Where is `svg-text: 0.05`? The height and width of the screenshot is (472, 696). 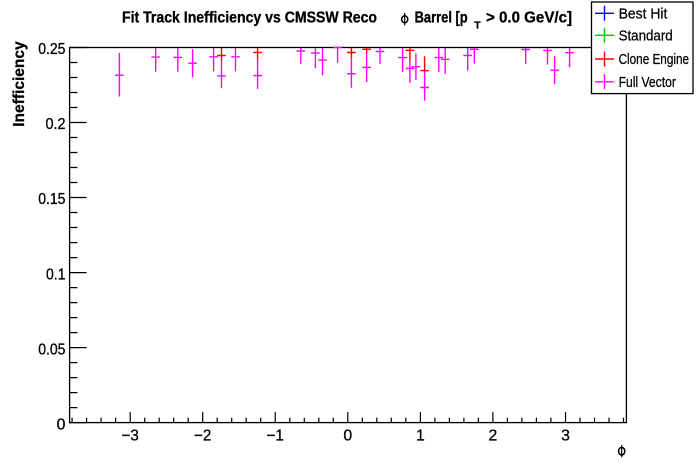 svg-text: 0.05 is located at coordinates (51, 349).